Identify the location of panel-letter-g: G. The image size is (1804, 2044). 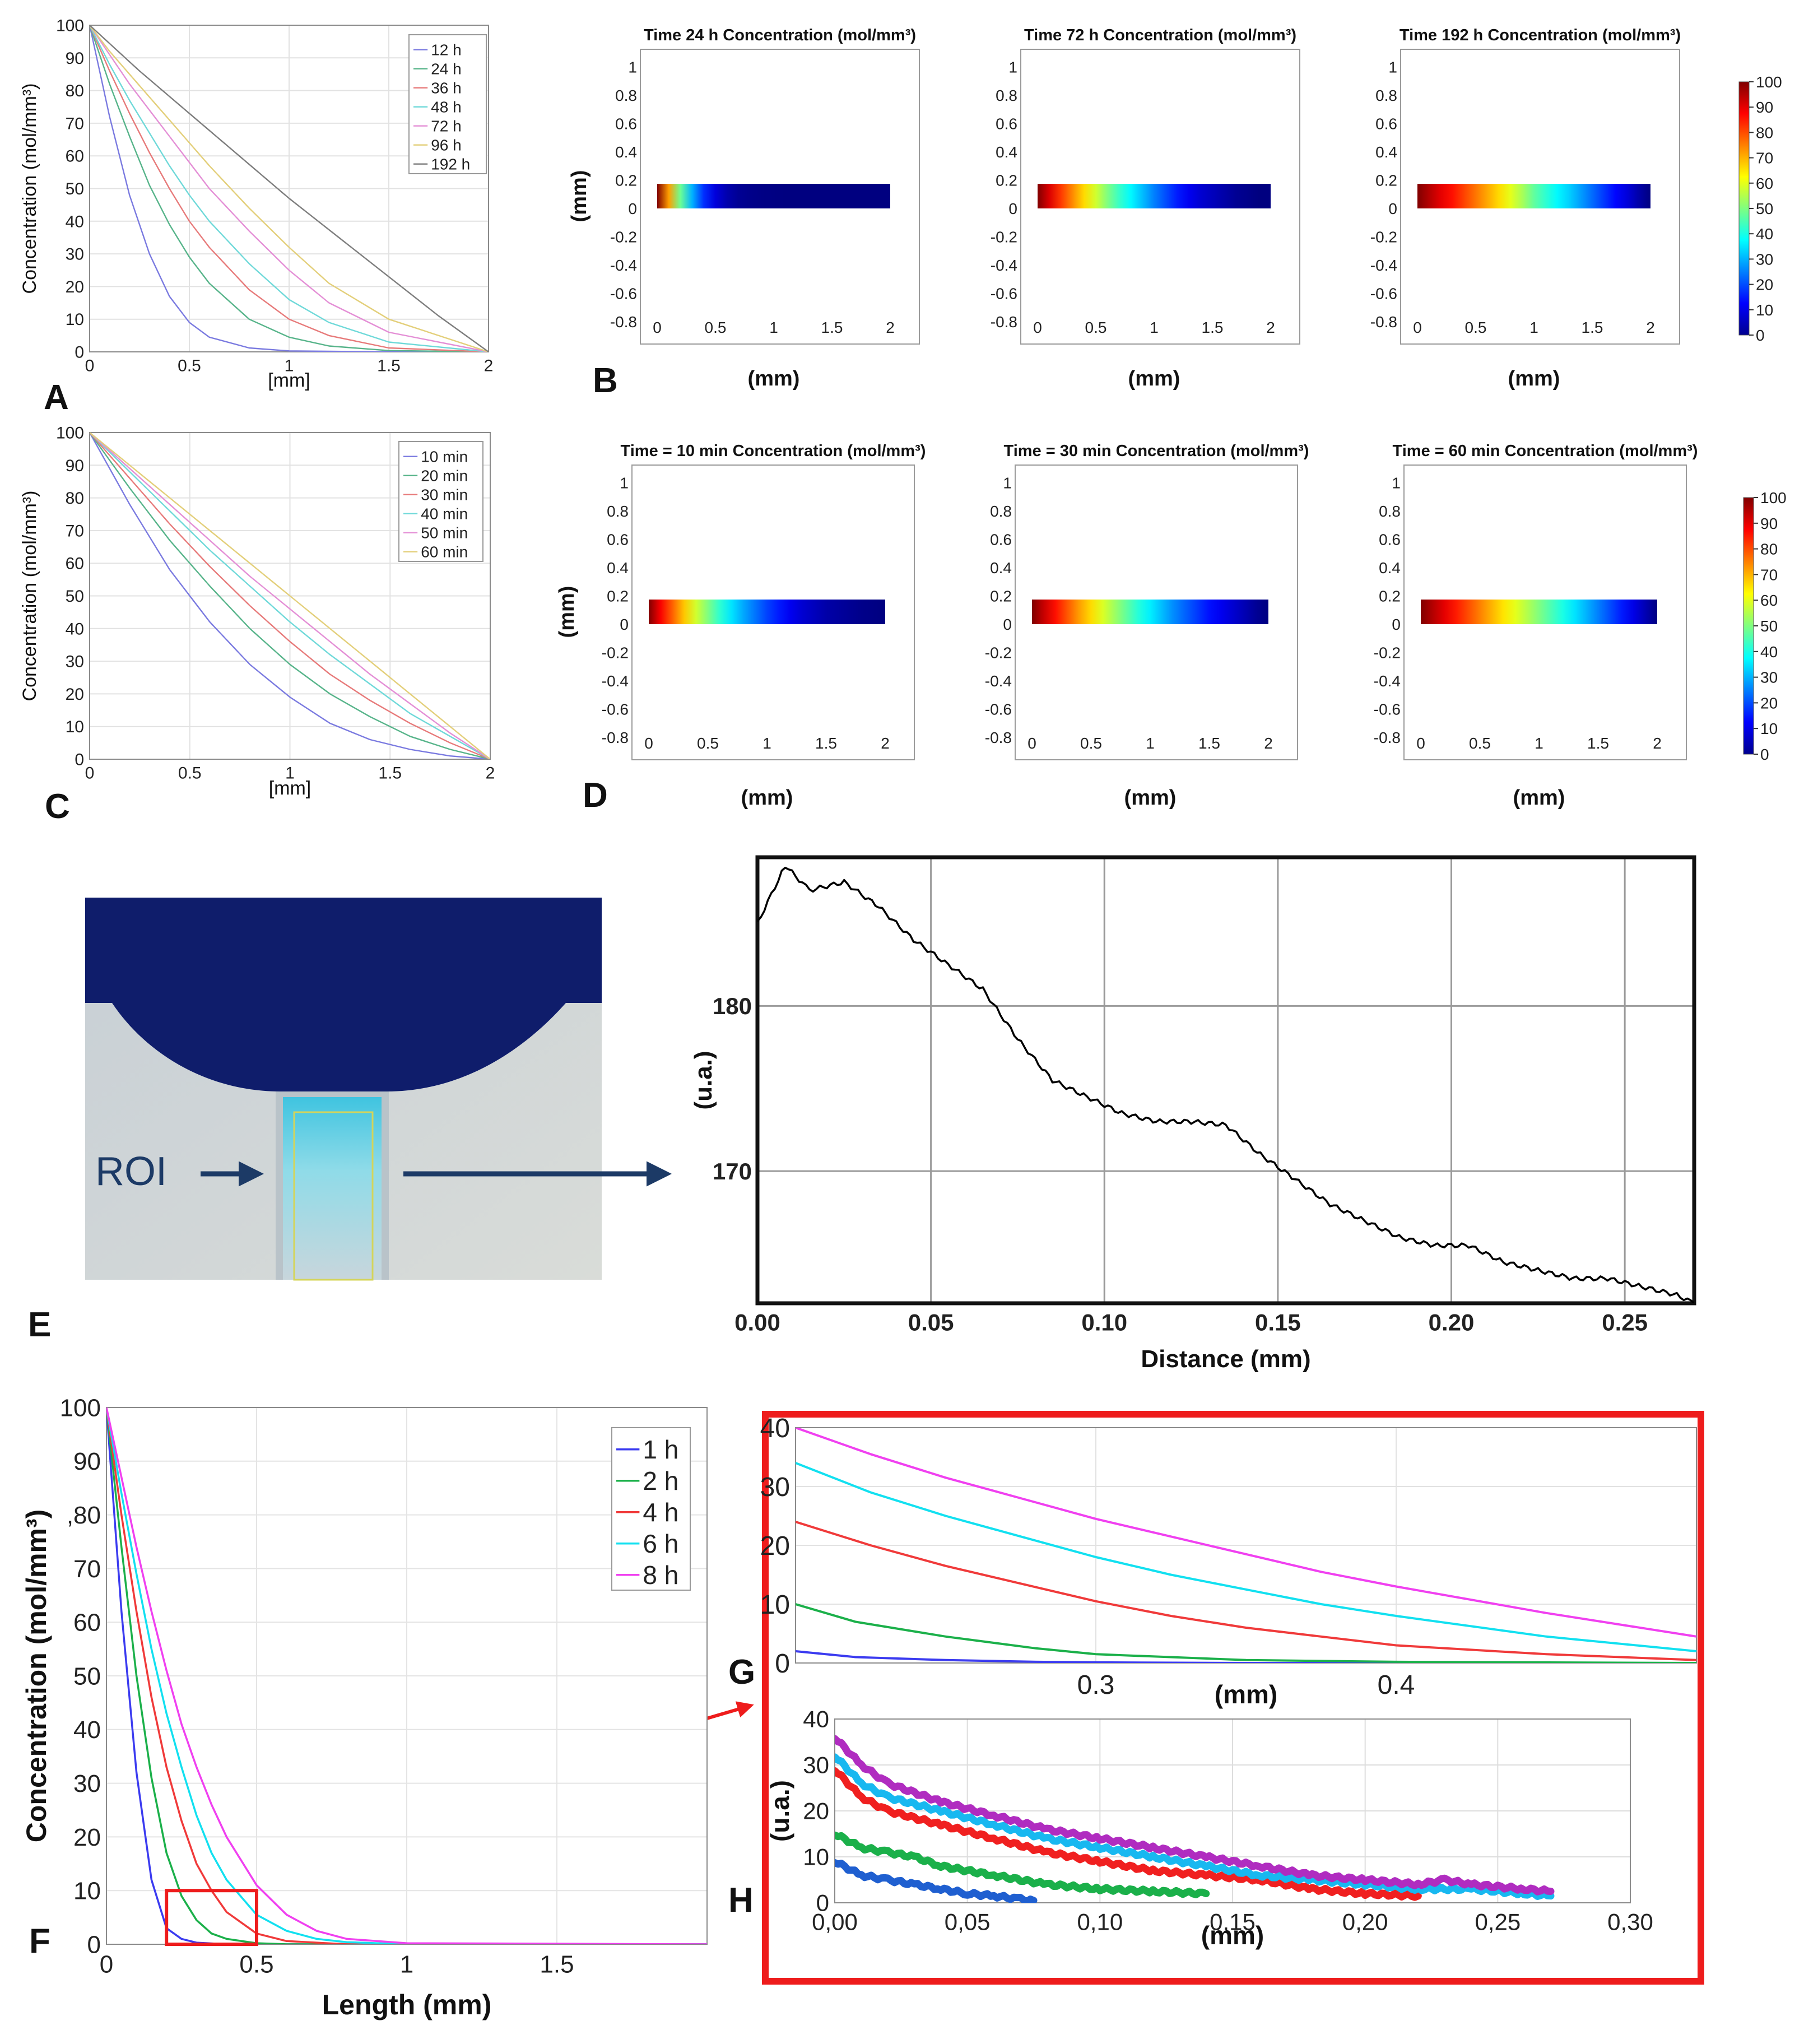
(741, 1673).